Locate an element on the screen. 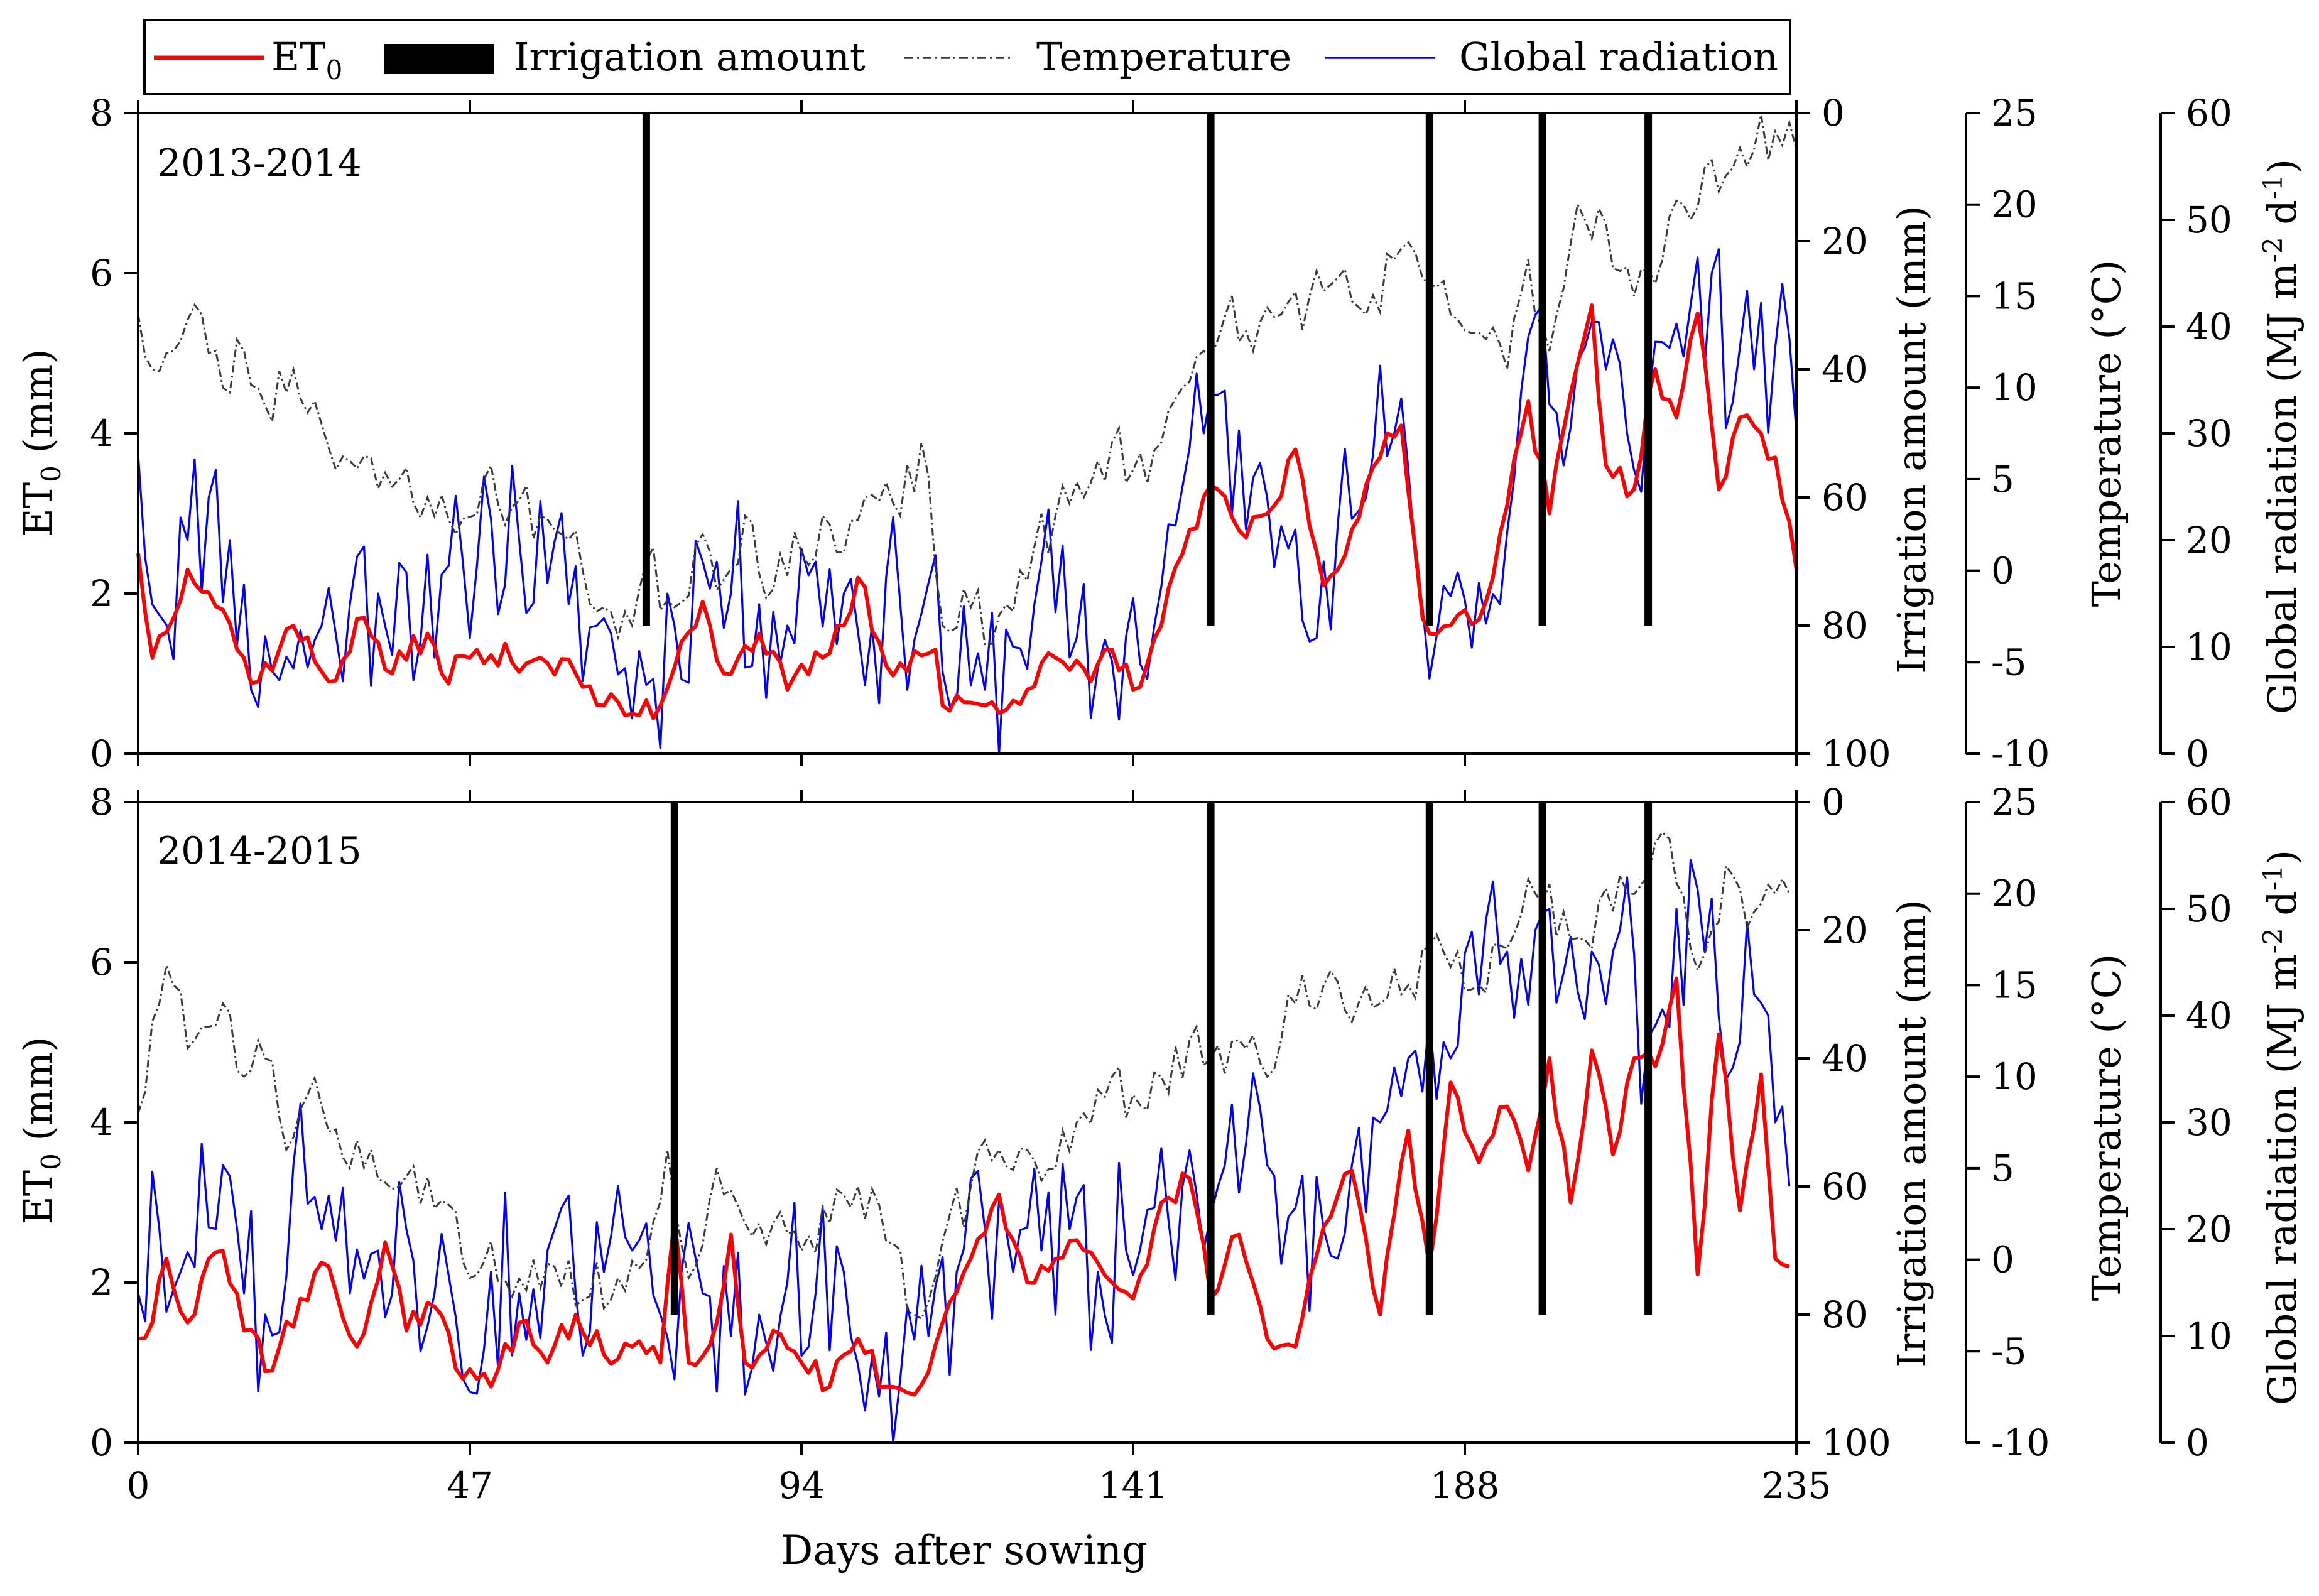 This screenshot has width=2319, height=1596. legend-irrigation-swatch is located at coordinates (439, 59).